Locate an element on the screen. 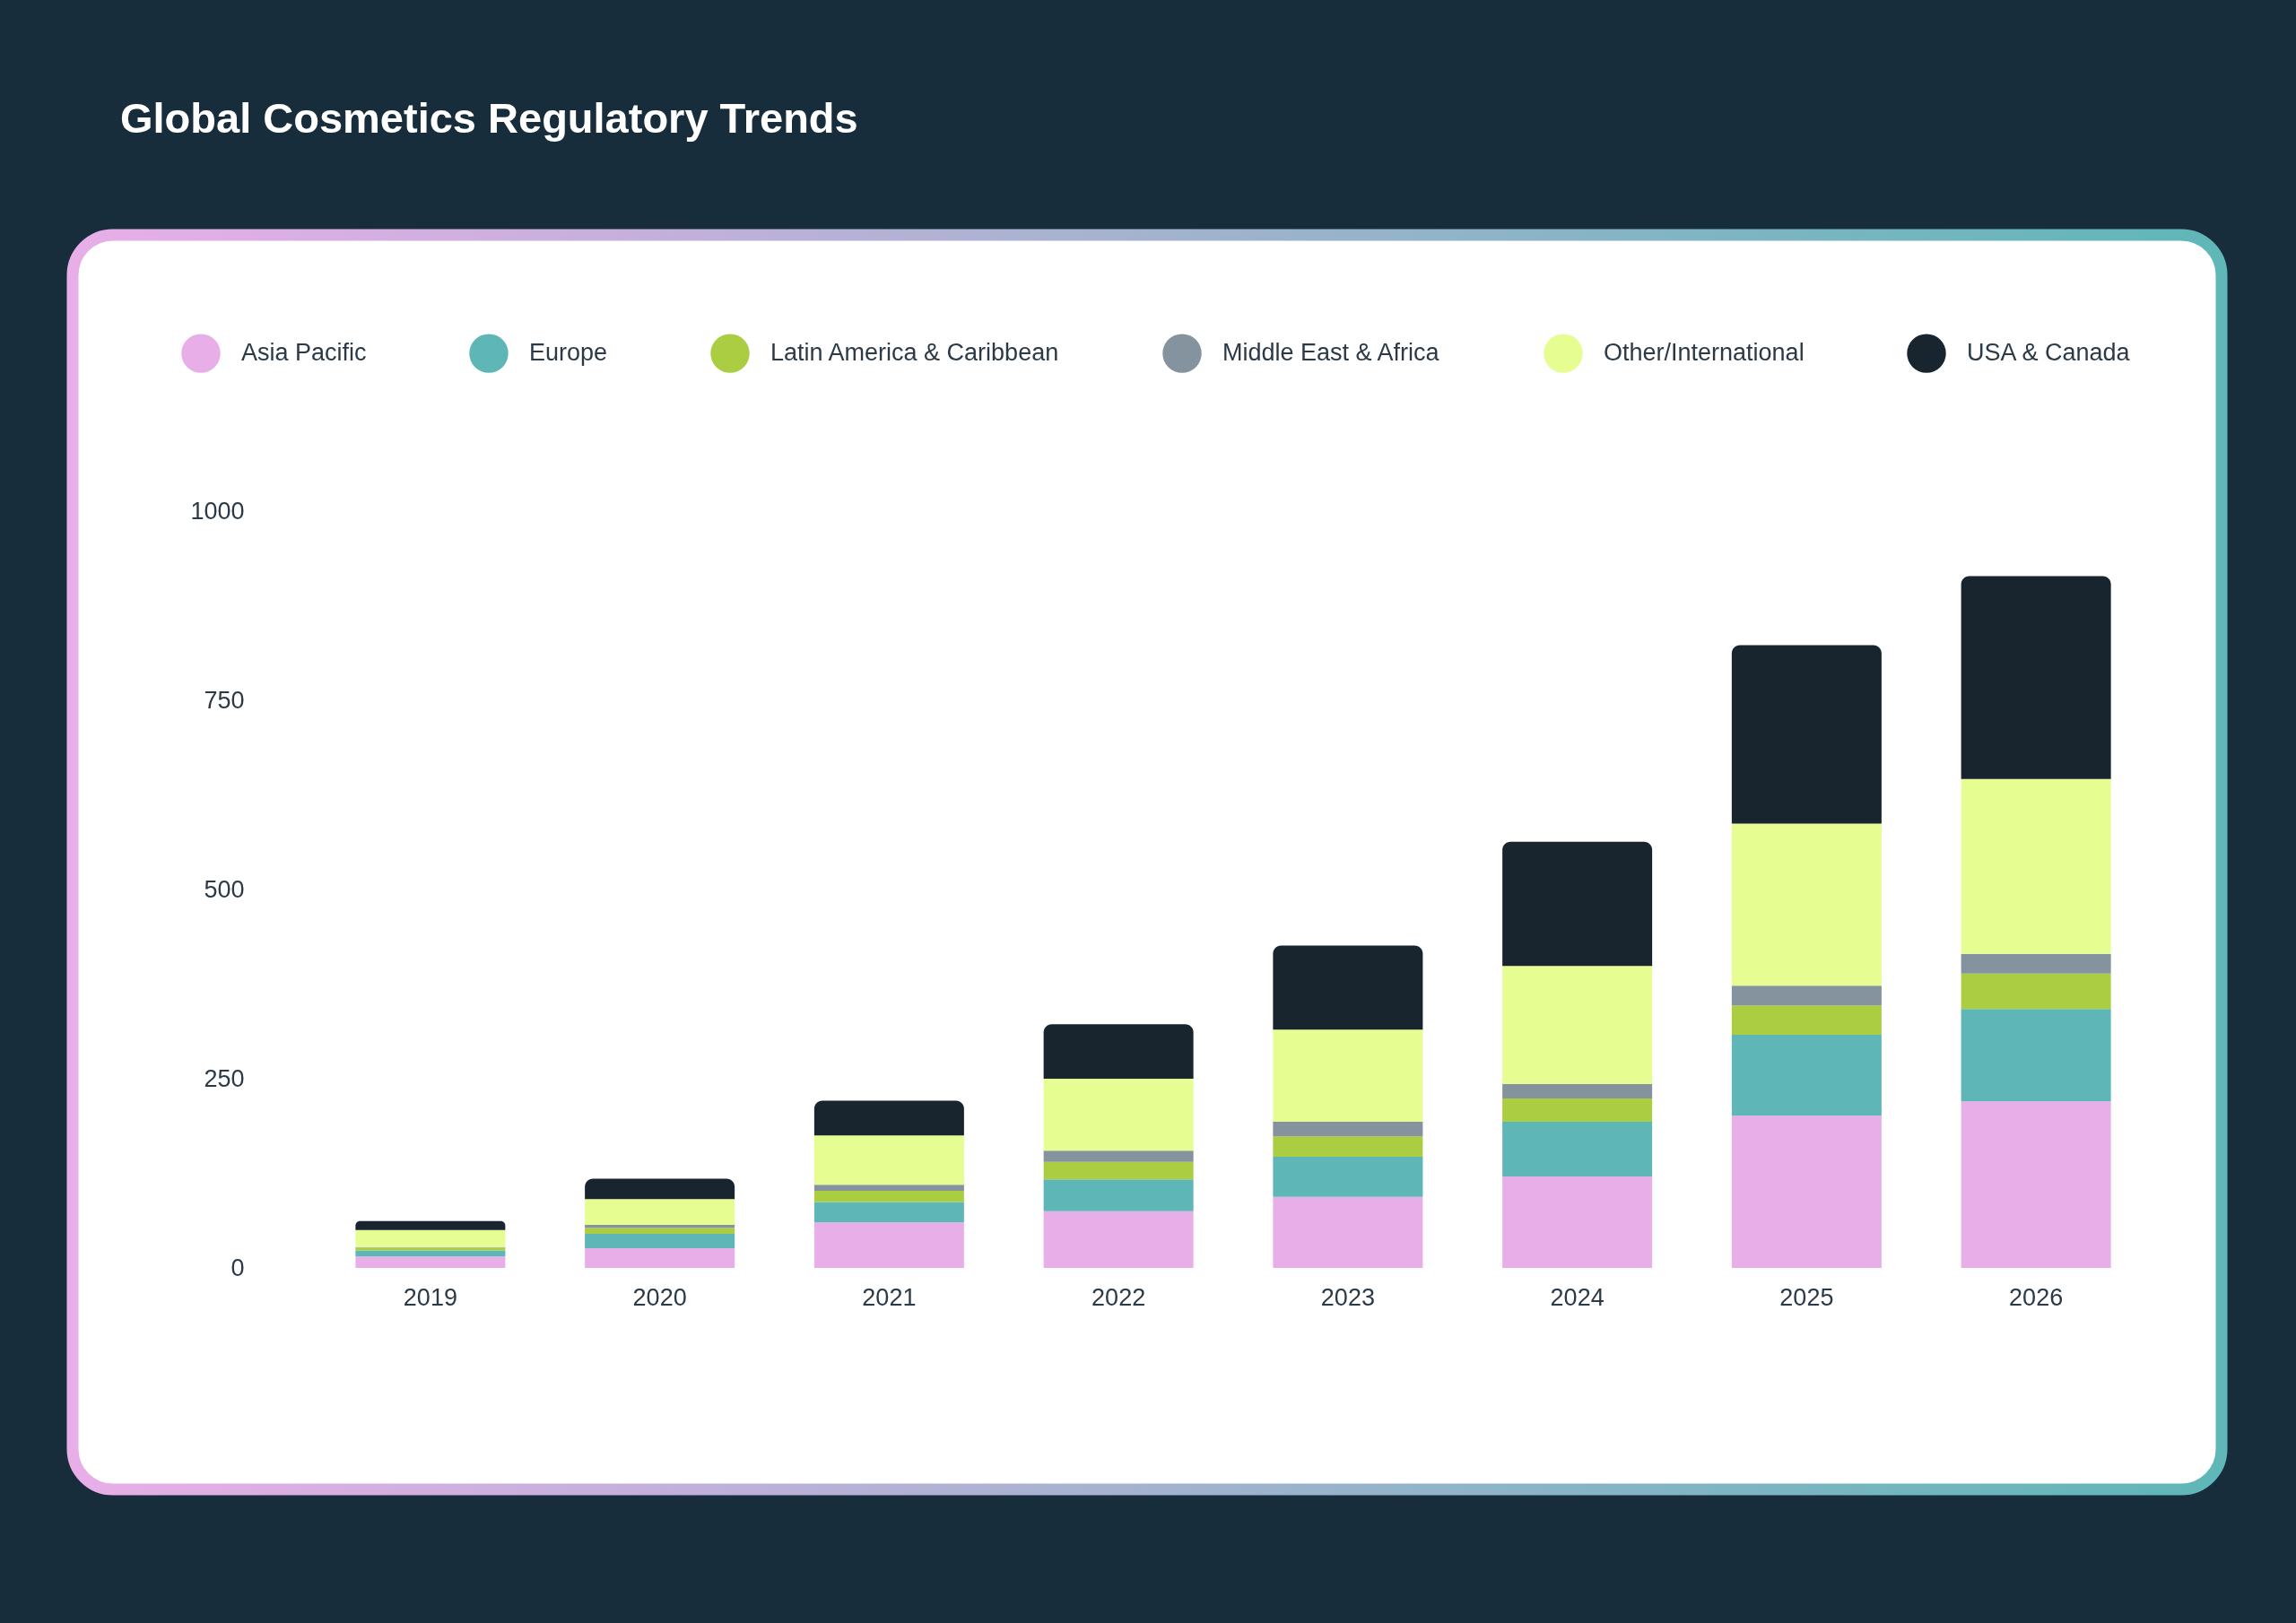 The height and width of the screenshot is (1623, 2296). x-tick-label: 2025 is located at coordinates (1806, 1297).